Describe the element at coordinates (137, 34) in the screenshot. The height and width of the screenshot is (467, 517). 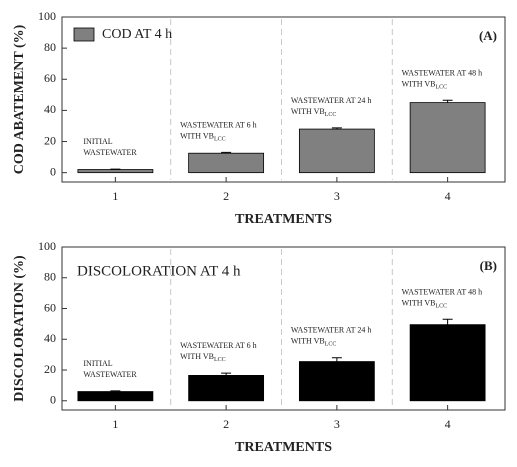
I see `legend-label: COD AT 4 h` at that location.